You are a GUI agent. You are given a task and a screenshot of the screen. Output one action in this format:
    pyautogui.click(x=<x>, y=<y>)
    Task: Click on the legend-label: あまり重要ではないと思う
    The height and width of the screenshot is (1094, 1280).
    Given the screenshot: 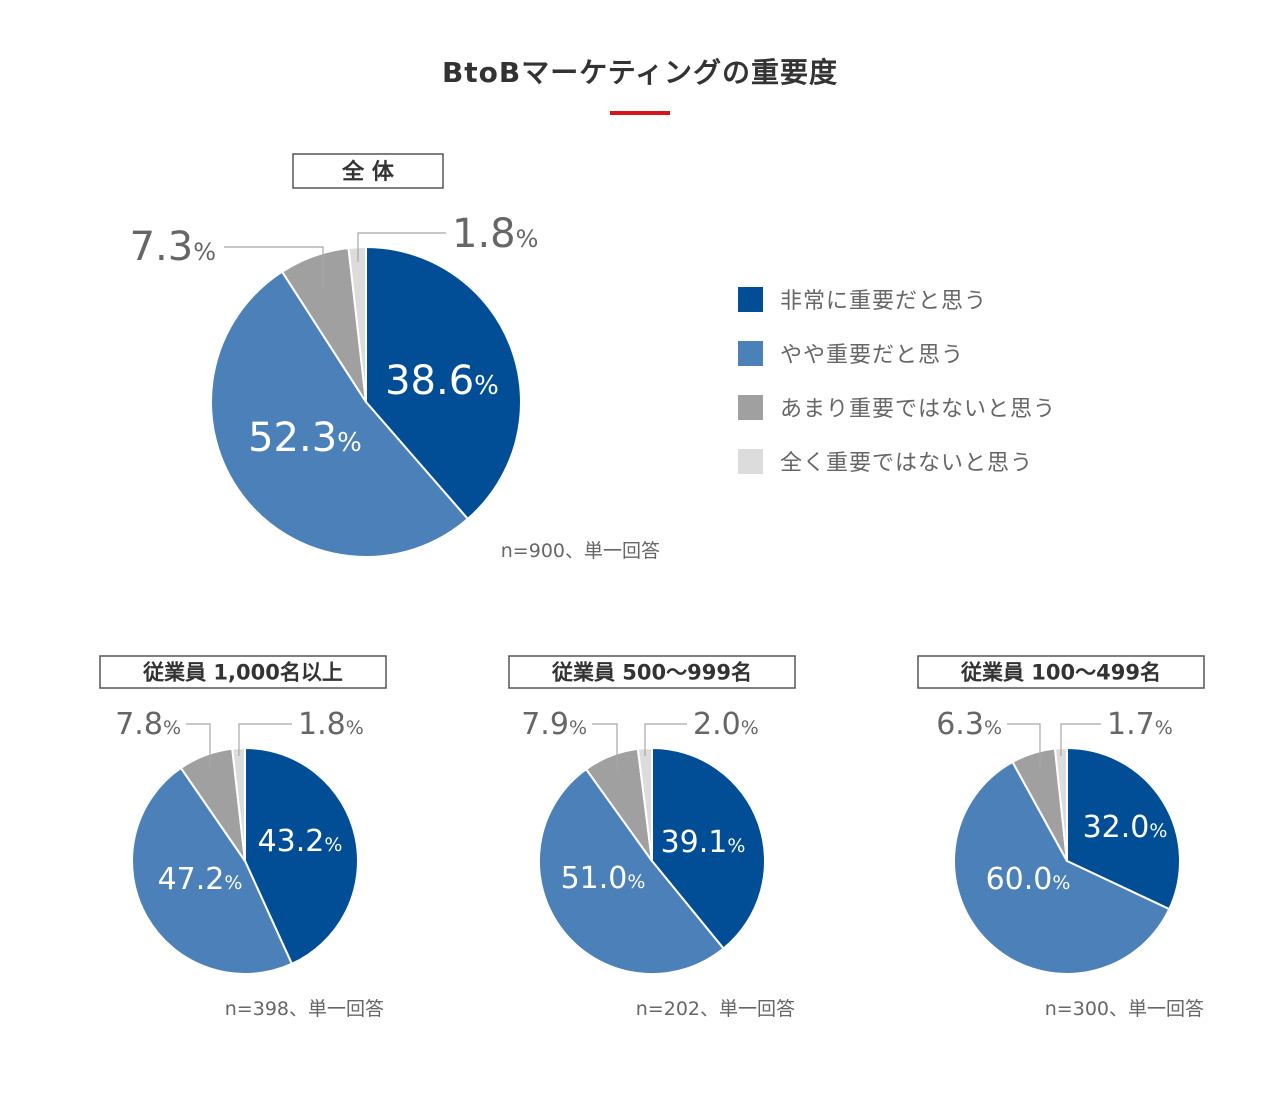 What is the action you would take?
    pyautogui.click(x=918, y=409)
    